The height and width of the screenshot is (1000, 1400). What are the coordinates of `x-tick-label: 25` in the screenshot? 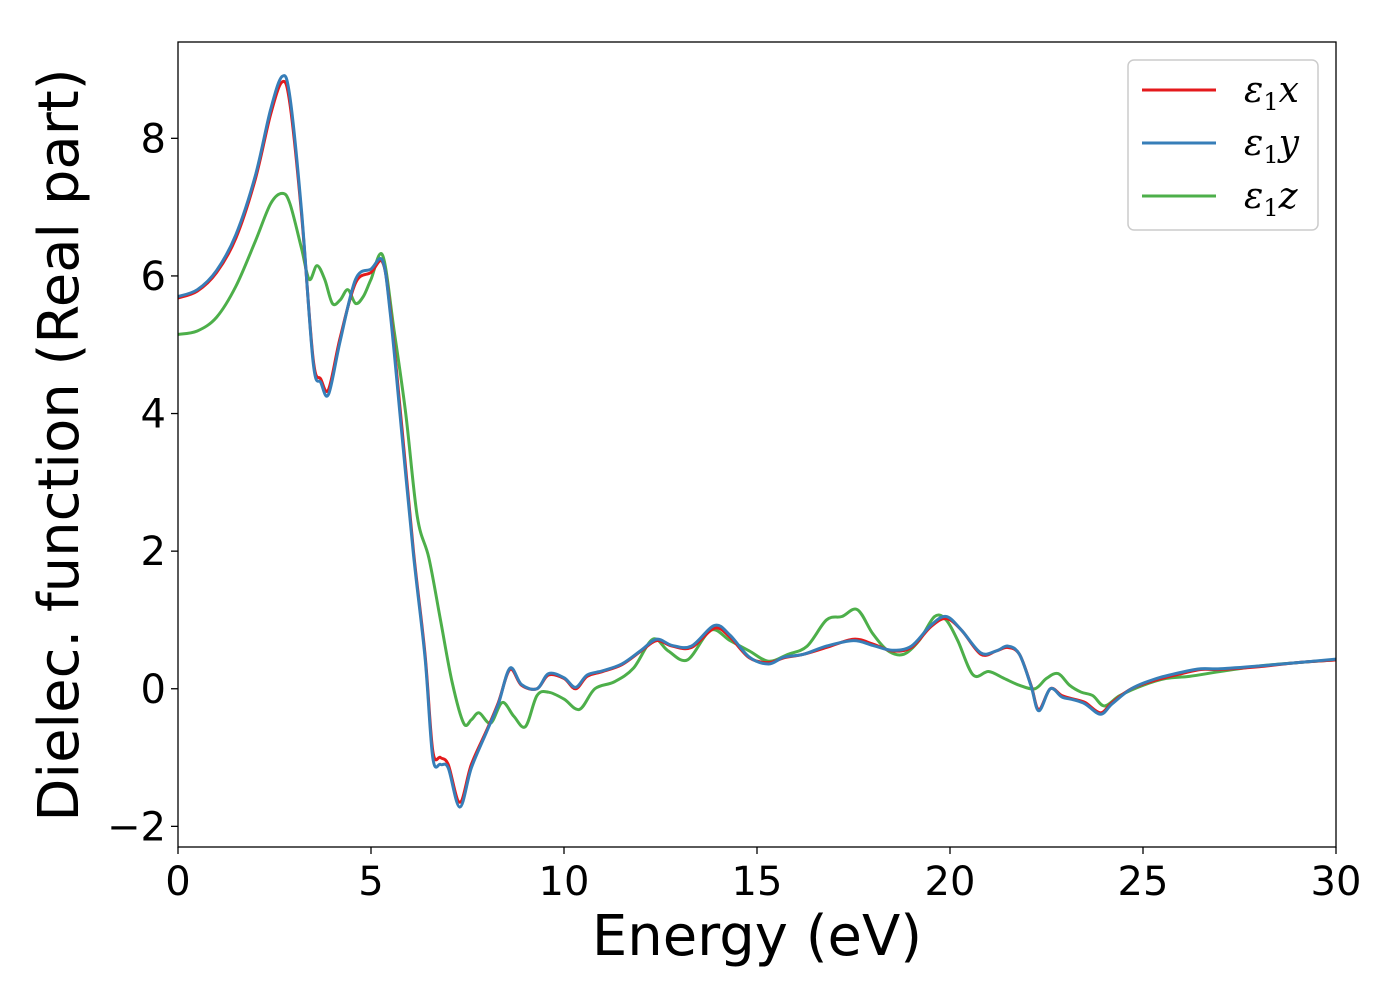 It's located at (1143, 882).